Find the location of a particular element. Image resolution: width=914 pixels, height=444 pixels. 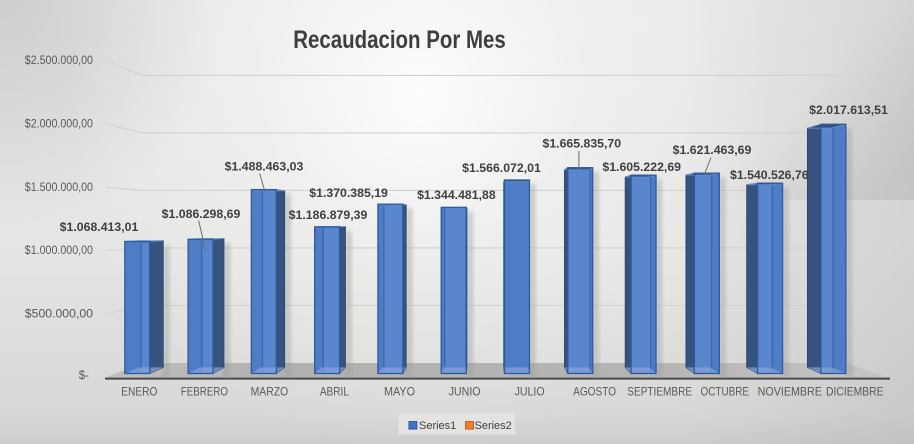

svg-text: $1.086.298,69 is located at coordinates (201, 215).